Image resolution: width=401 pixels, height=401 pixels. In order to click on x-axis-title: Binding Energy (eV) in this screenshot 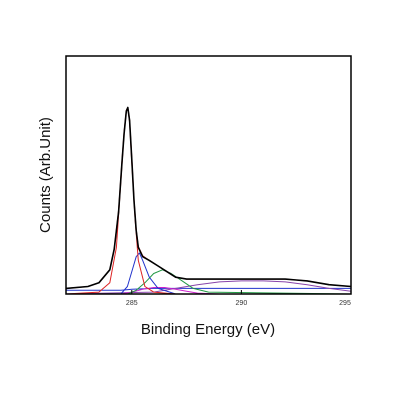, I will do `click(208, 329)`.